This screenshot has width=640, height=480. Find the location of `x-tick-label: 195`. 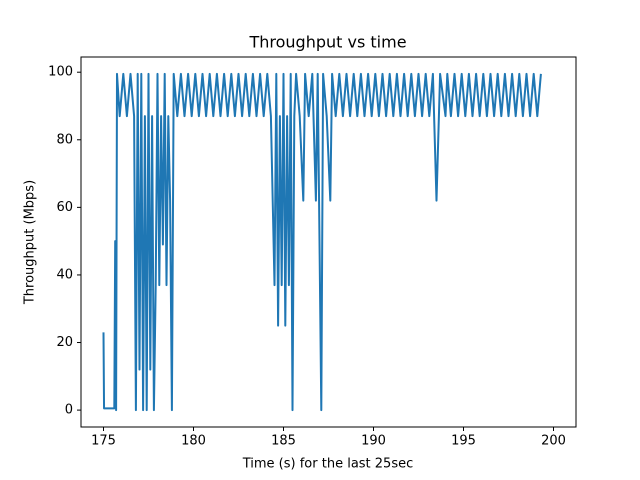

x-tick-label: 195 is located at coordinates (463, 441).